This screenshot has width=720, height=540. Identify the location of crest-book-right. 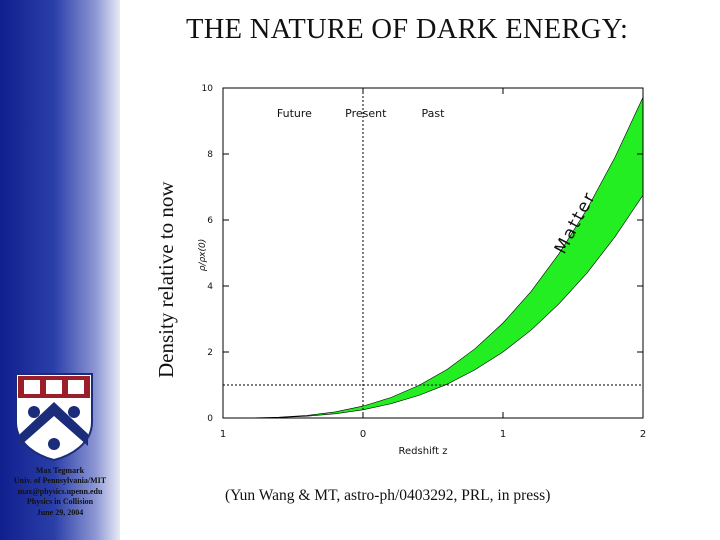
(76, 387).